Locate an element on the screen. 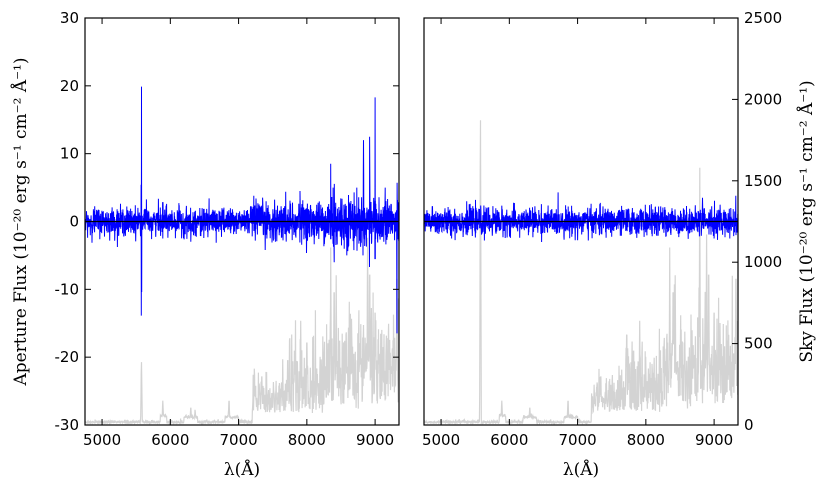  sky-flux-series is located at coordinates (242, 331).